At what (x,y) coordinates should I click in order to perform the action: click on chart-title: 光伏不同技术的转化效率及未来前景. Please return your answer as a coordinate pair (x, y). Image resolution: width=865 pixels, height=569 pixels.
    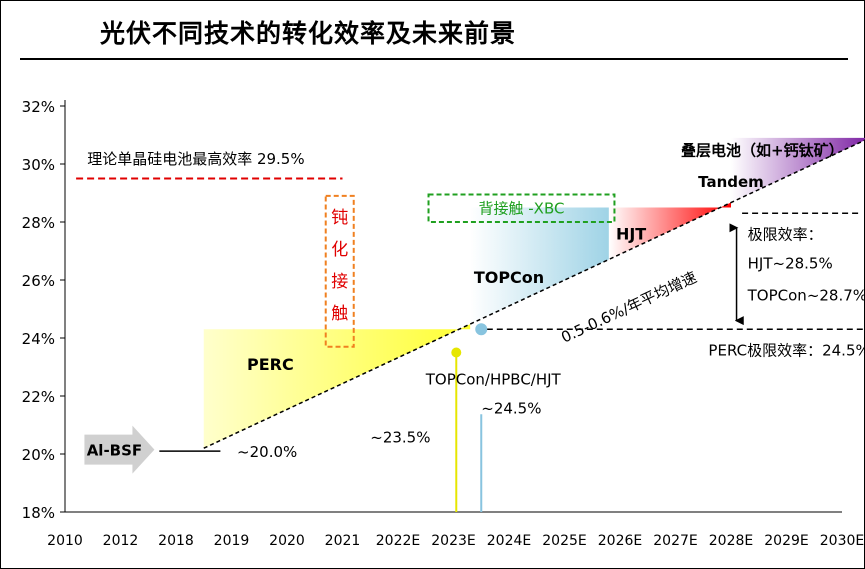
    Looking at the image, I should click on (308, 33).